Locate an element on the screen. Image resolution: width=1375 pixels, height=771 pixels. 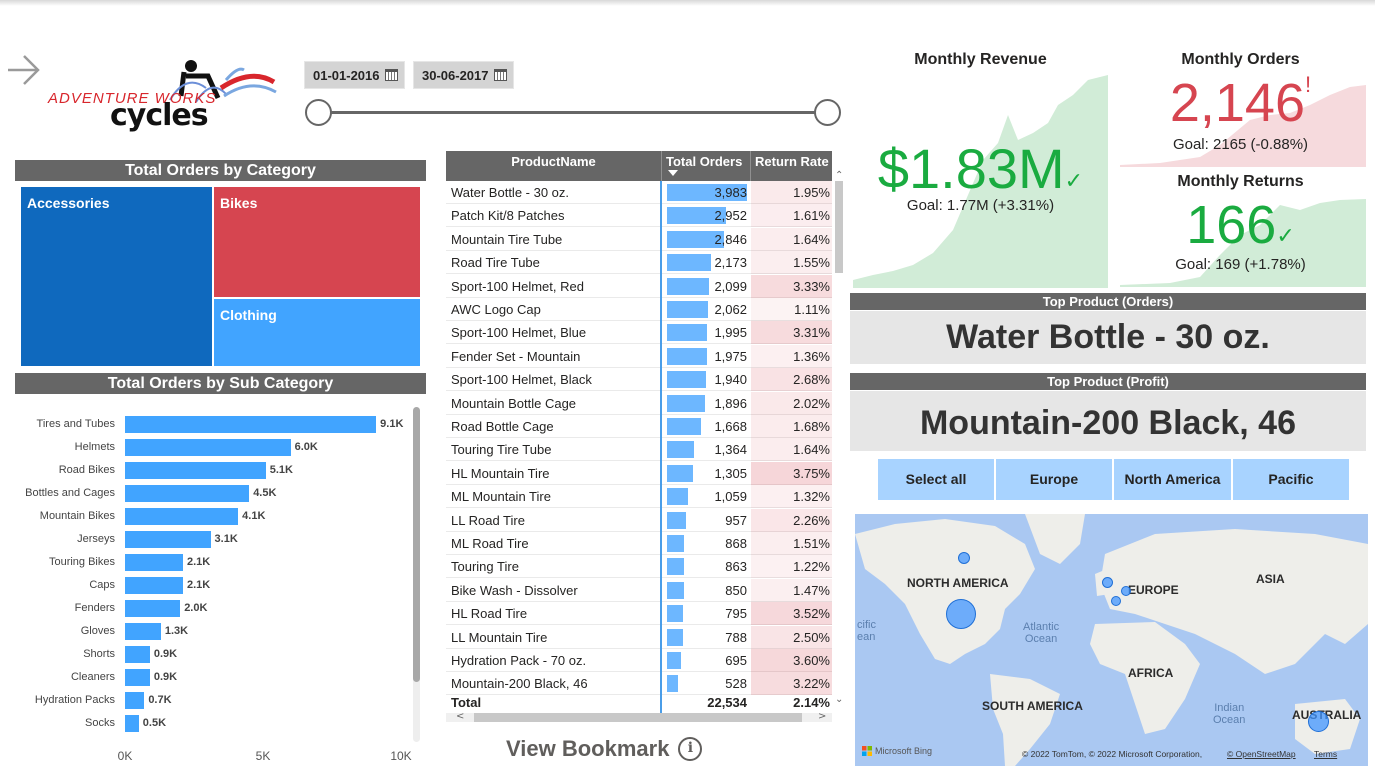
column-header-return-rate: Return Rate is located at coordinates (791, 166).